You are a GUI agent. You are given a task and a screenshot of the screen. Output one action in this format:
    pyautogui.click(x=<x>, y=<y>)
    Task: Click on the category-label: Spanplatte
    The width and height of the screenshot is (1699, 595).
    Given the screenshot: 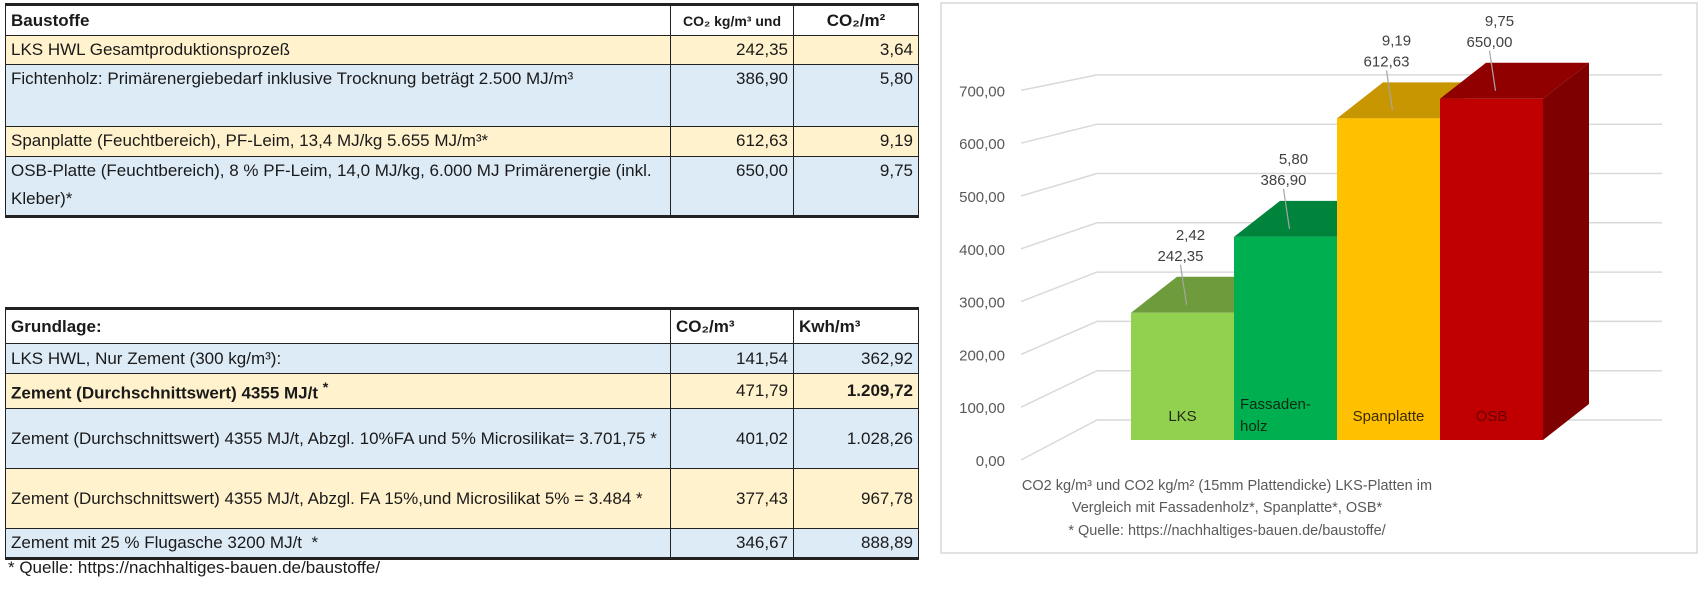 What is the action you would take?
    pyautogui.click(x=1389, y=416)
    